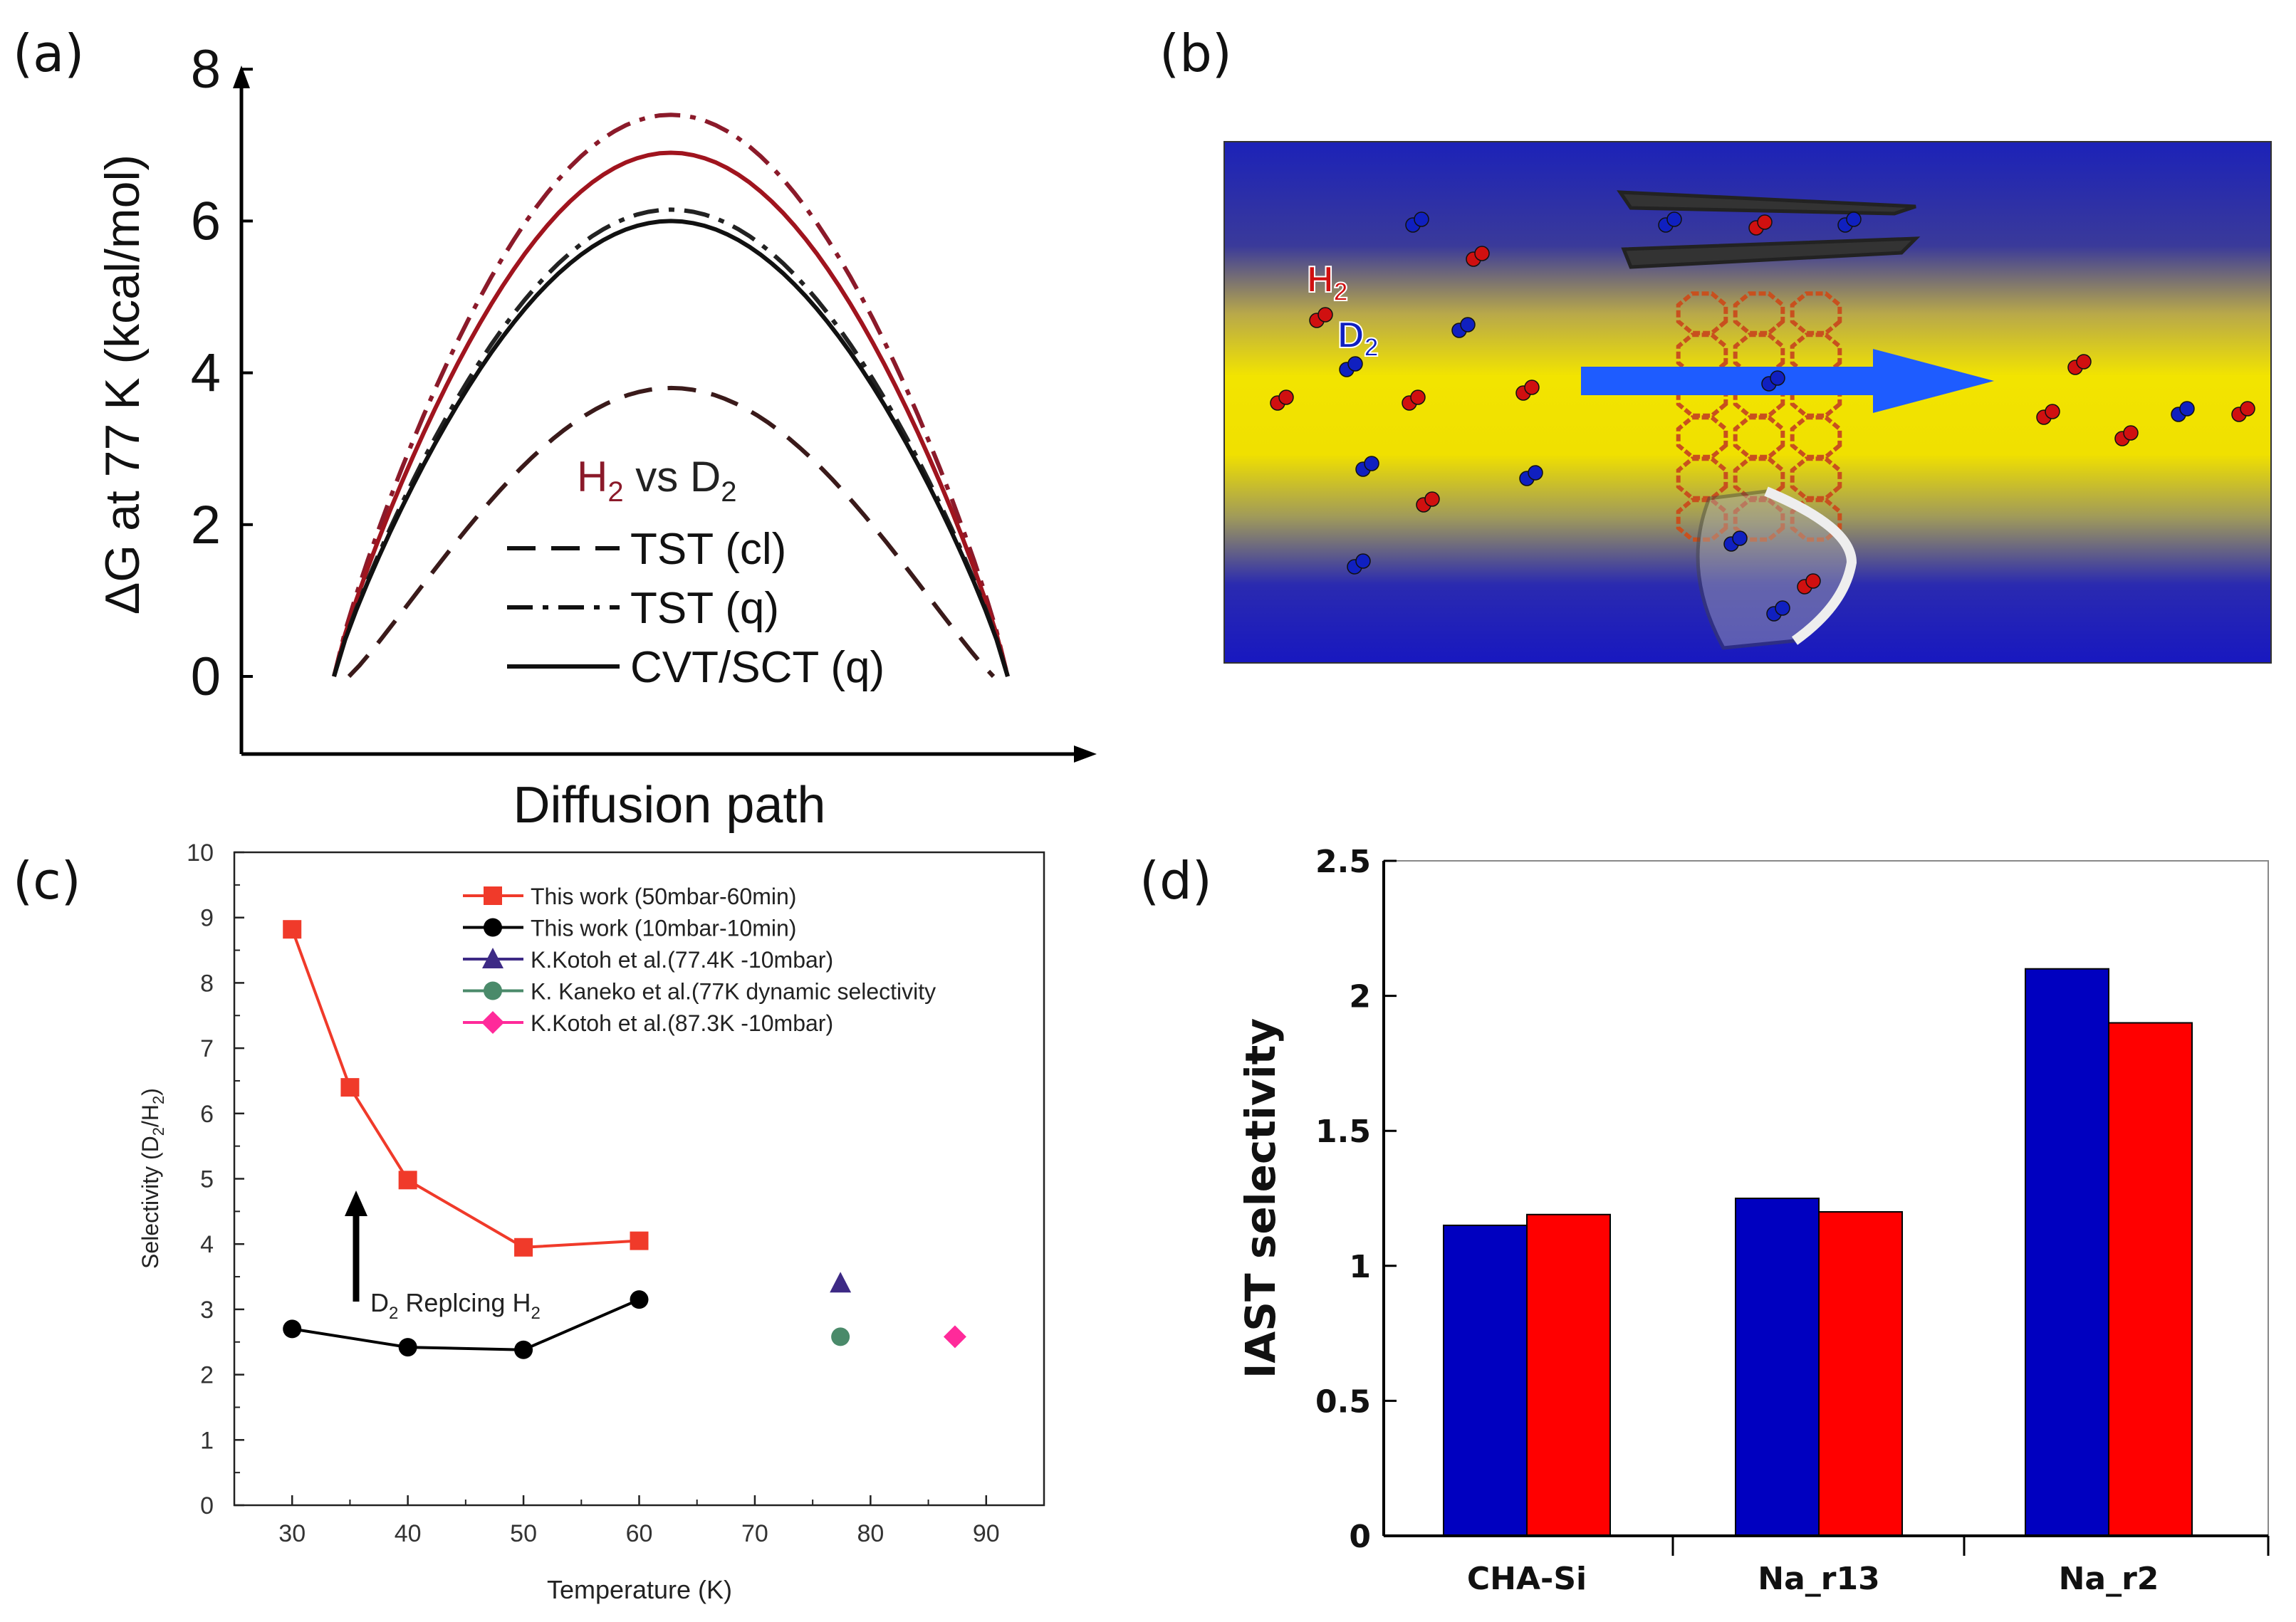  Describe the element at coordinates (704, 609) in the screenshot. I see `legend-label: TST (q)` at that location.